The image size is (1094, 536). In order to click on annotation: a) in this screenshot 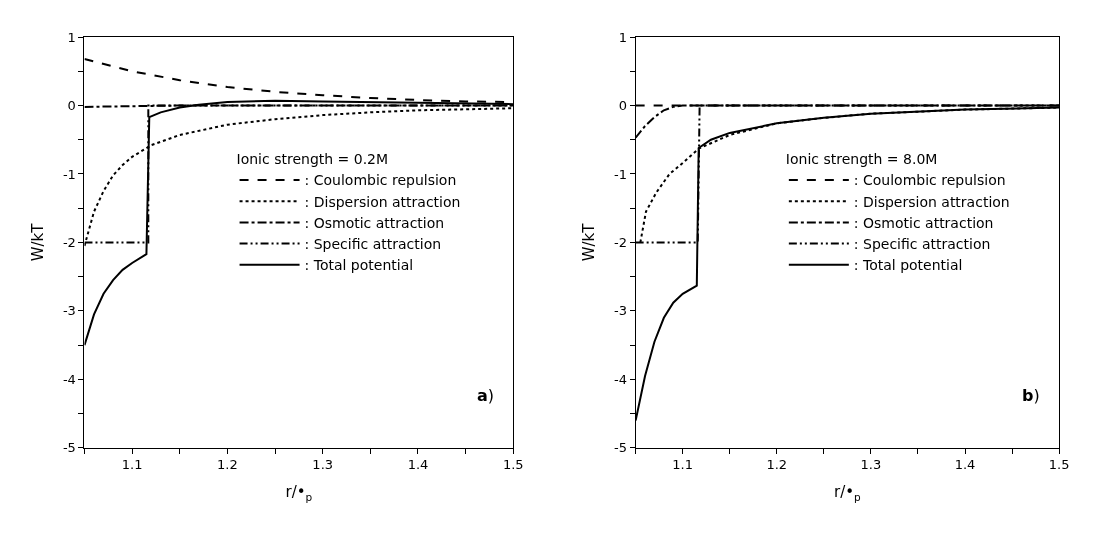, I will do `click(486, 395)`.